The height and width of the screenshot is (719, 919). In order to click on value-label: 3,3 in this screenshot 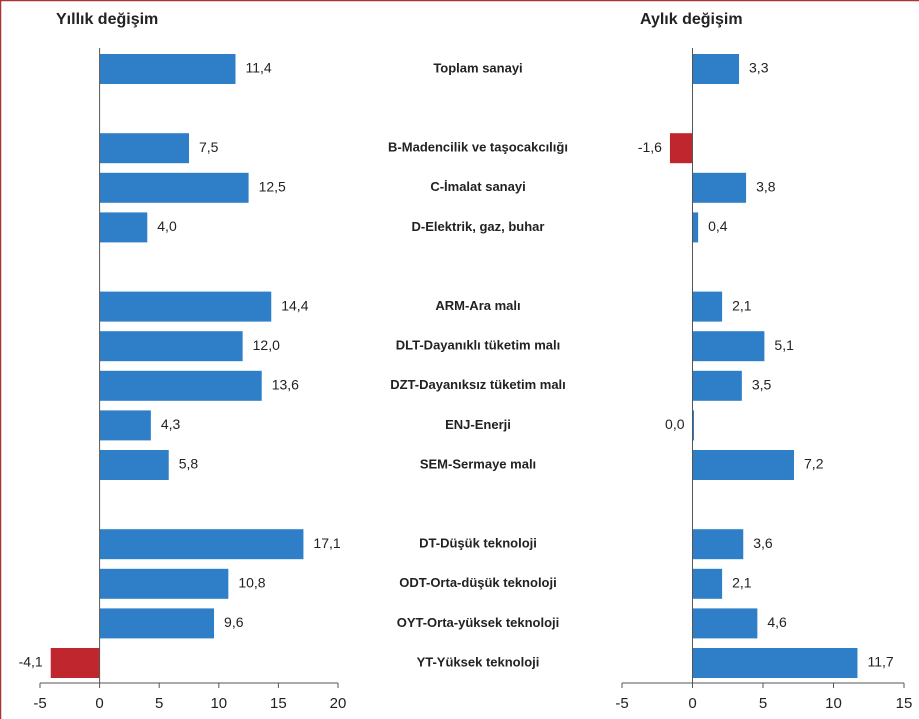, I will do `click(759, 68)`.